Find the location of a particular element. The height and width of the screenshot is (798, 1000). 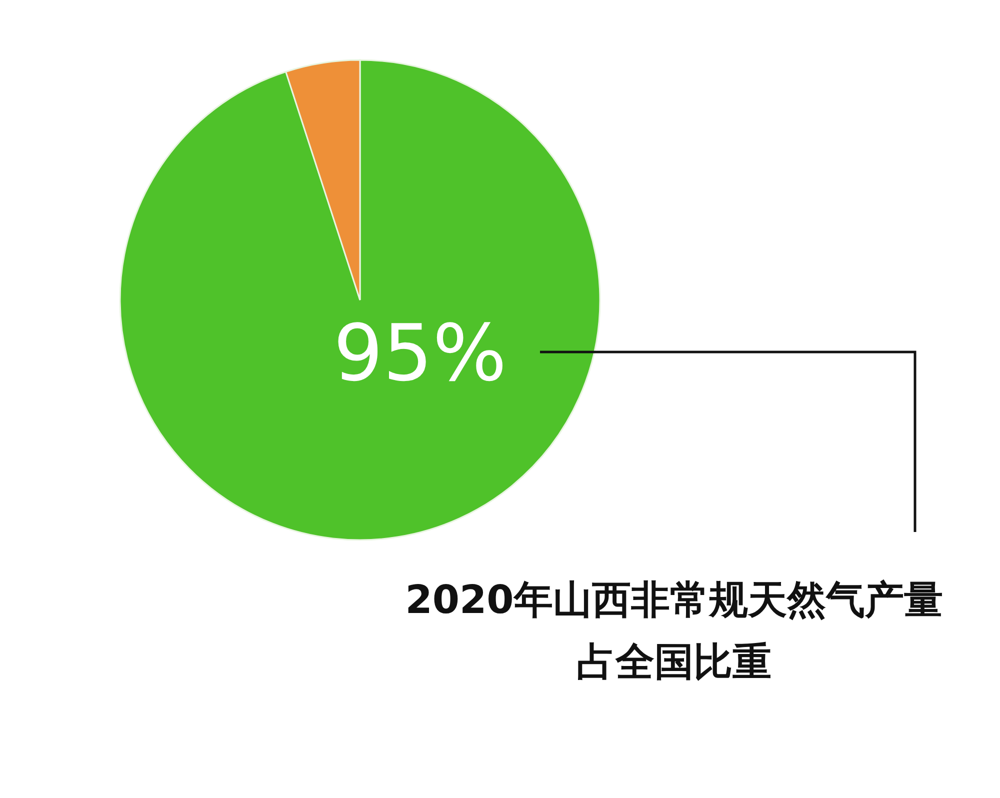

annotation: 2020年山西非常规天然气产量占全国比重 is located at coordinates (674, 632).